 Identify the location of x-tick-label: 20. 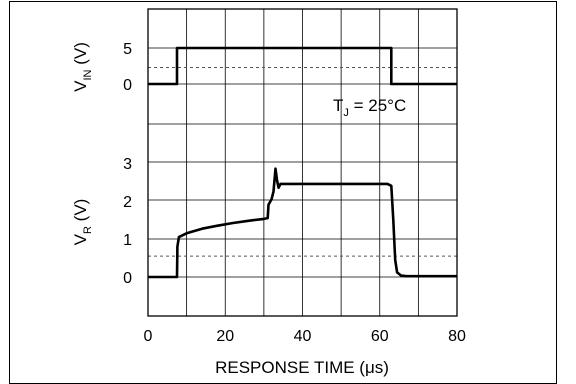
(225, 336).